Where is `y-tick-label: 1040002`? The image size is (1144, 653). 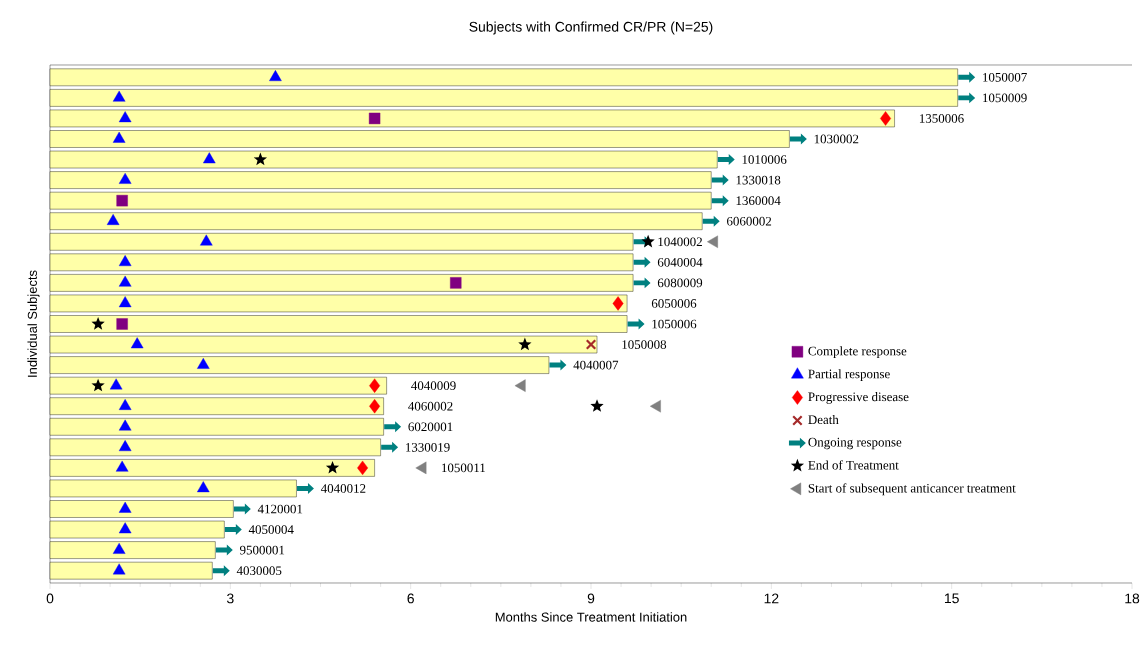
y-tick-label: 1040002 is located at coordinates (680, 242).